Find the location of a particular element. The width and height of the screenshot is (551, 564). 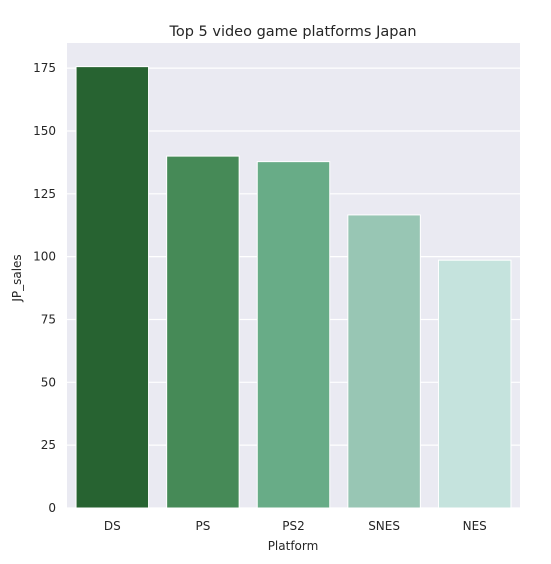

x-tick-labels: DS PS PS2 SNES NES is located at coordinates (295, 526).